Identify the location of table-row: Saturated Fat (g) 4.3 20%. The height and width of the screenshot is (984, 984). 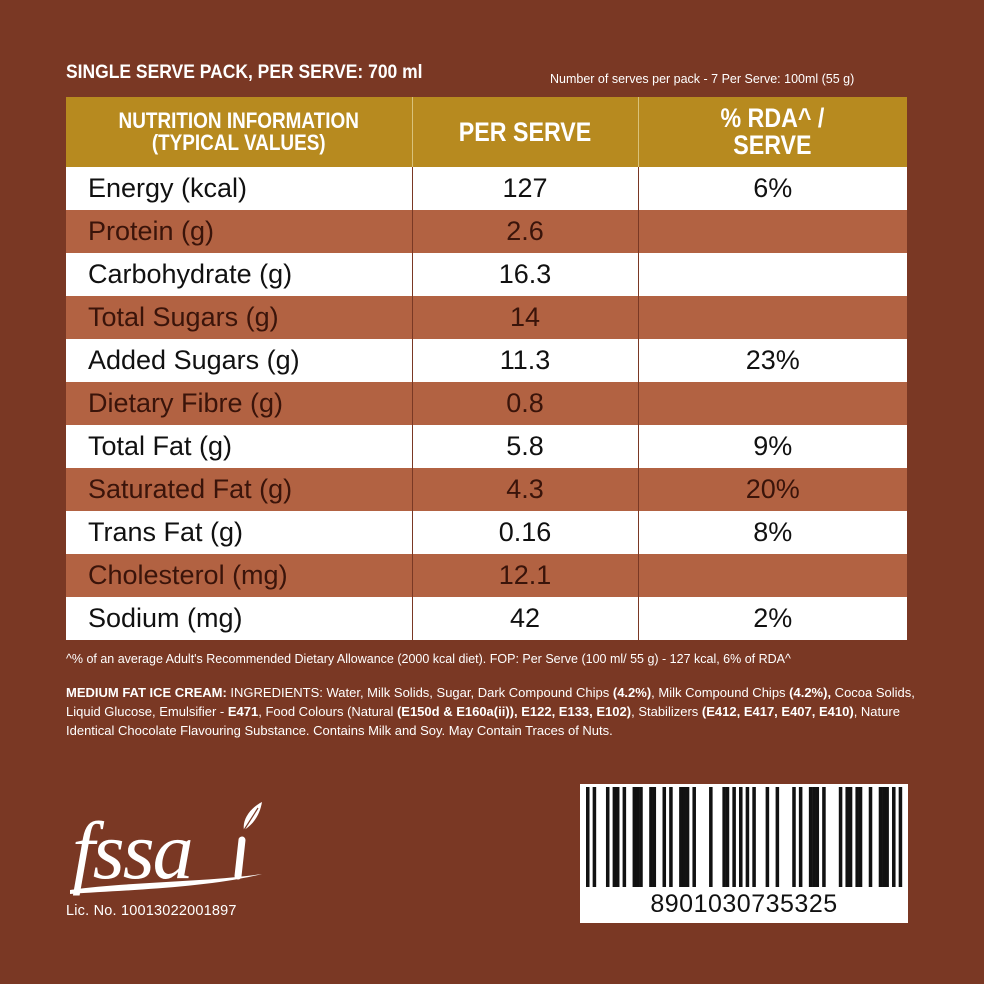
(486, 489).